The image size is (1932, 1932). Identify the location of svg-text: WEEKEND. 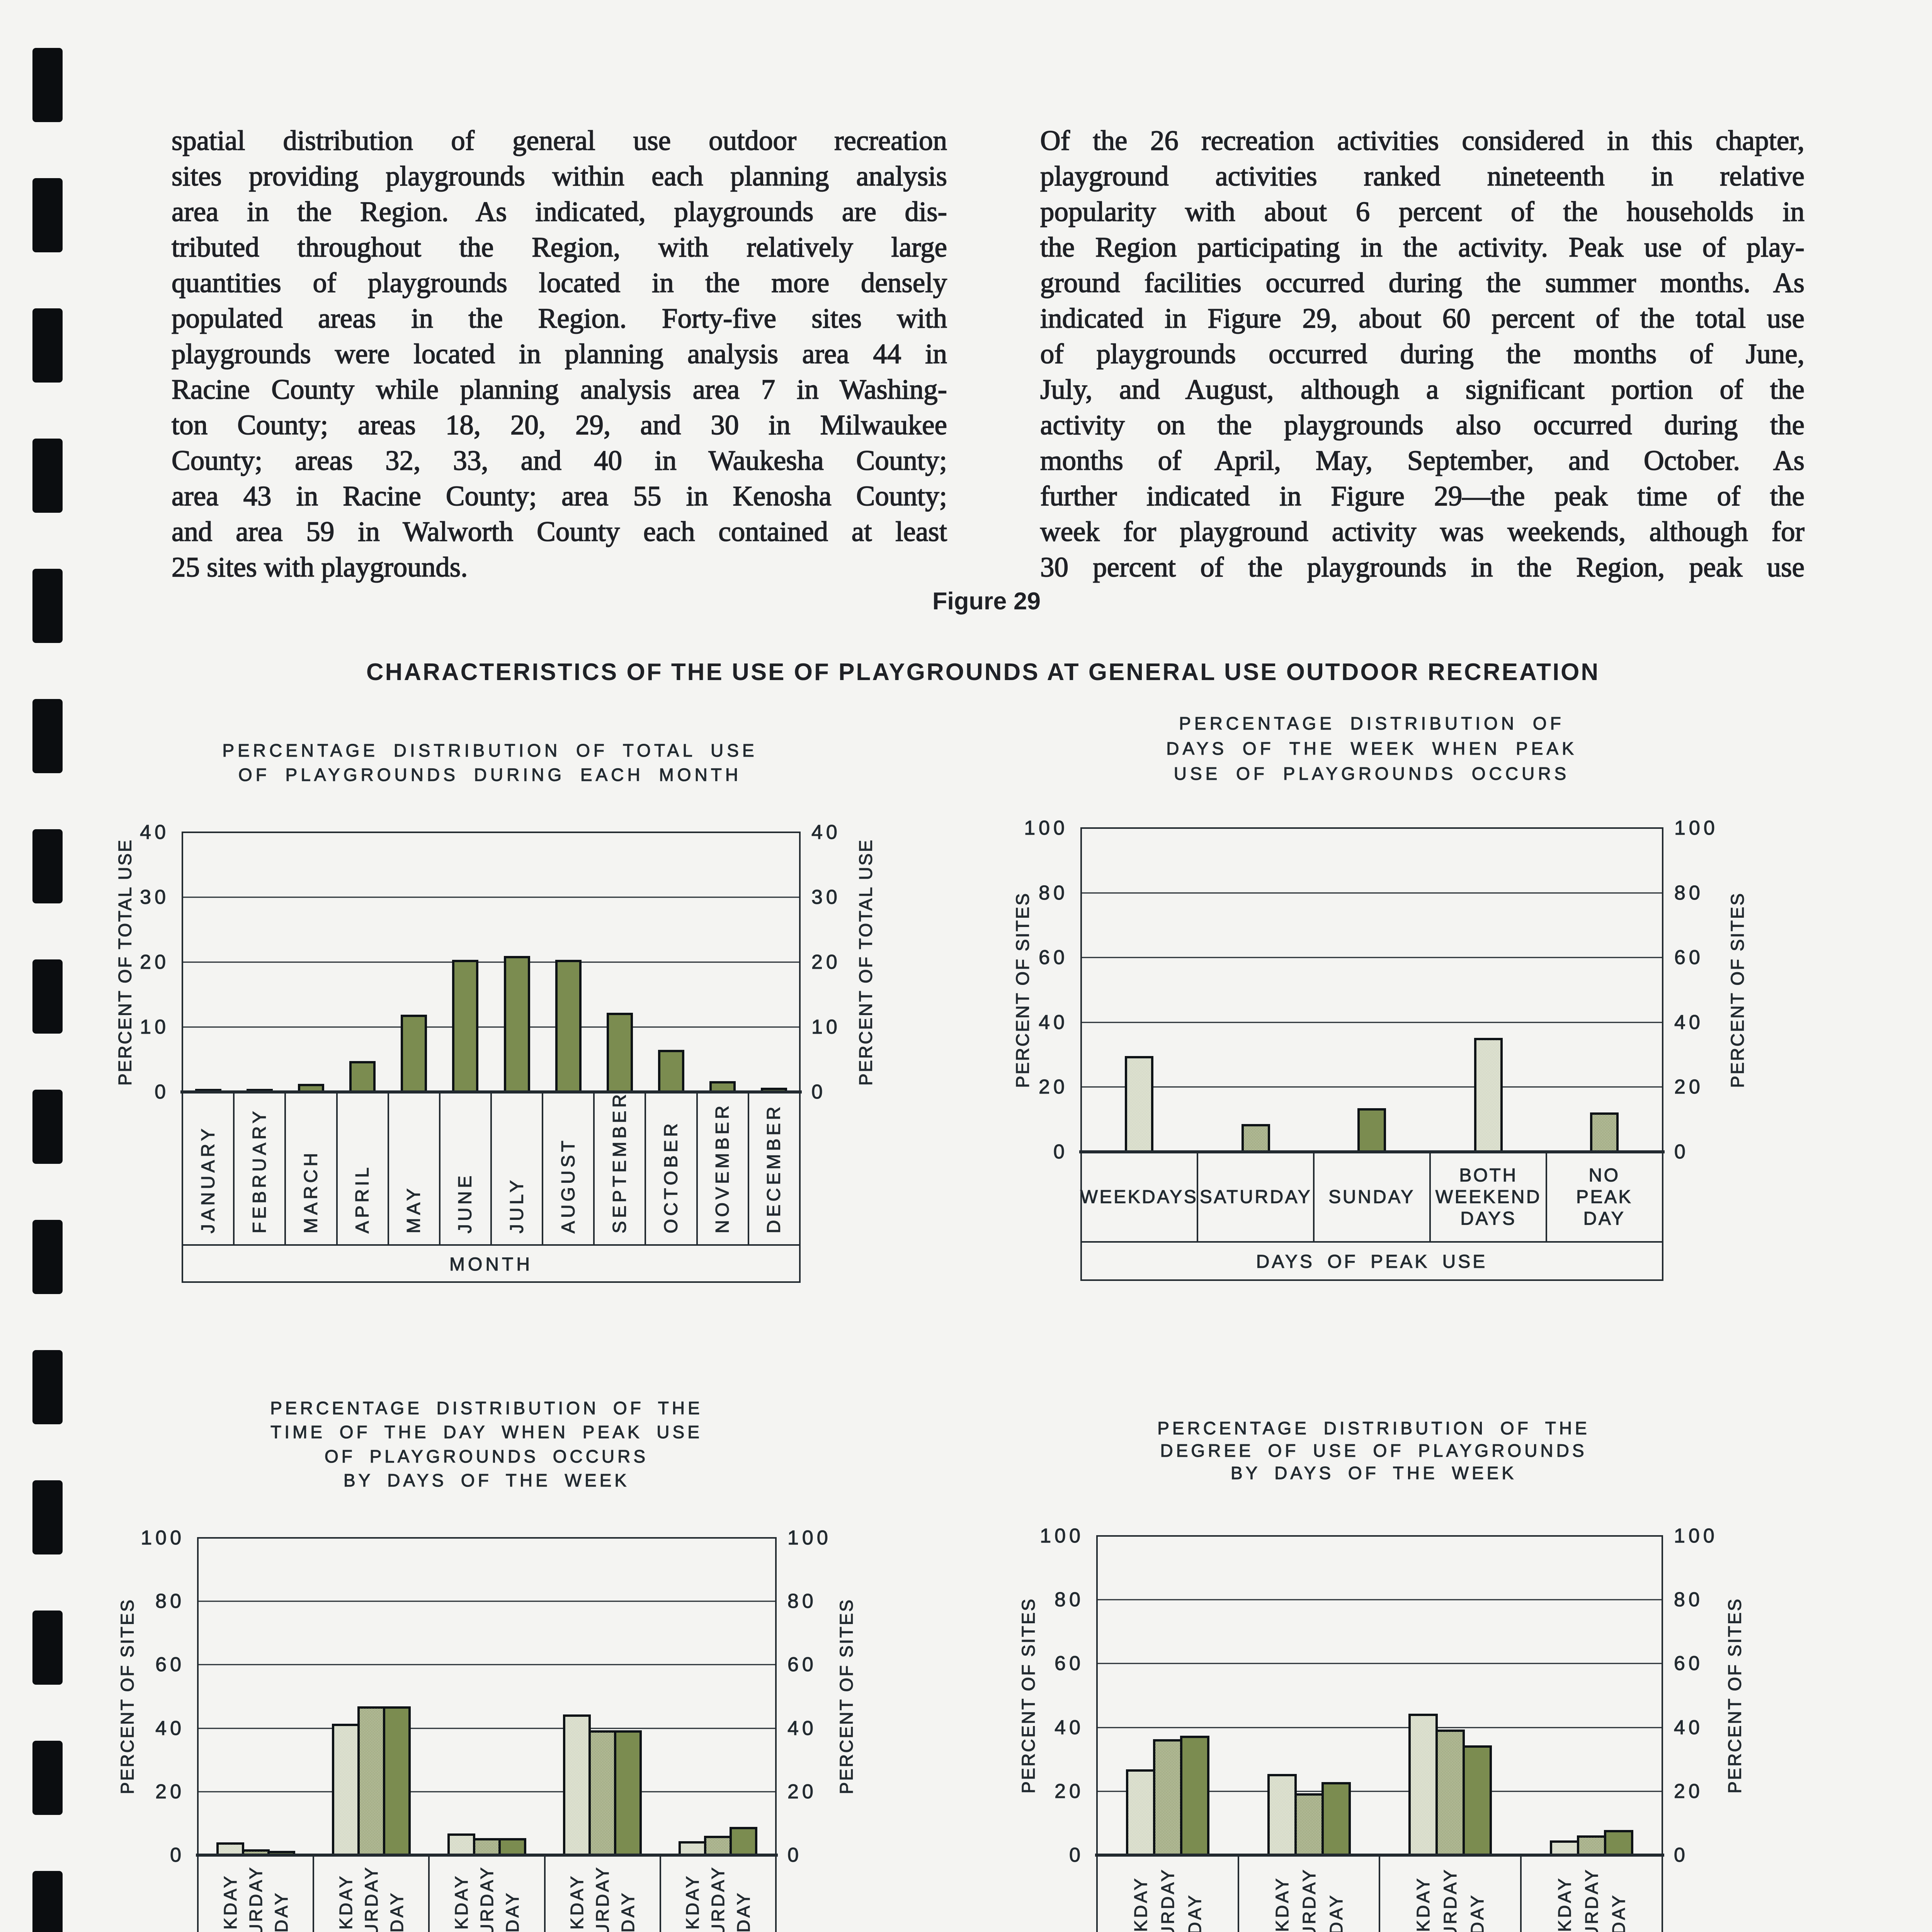
(1488, 1198).